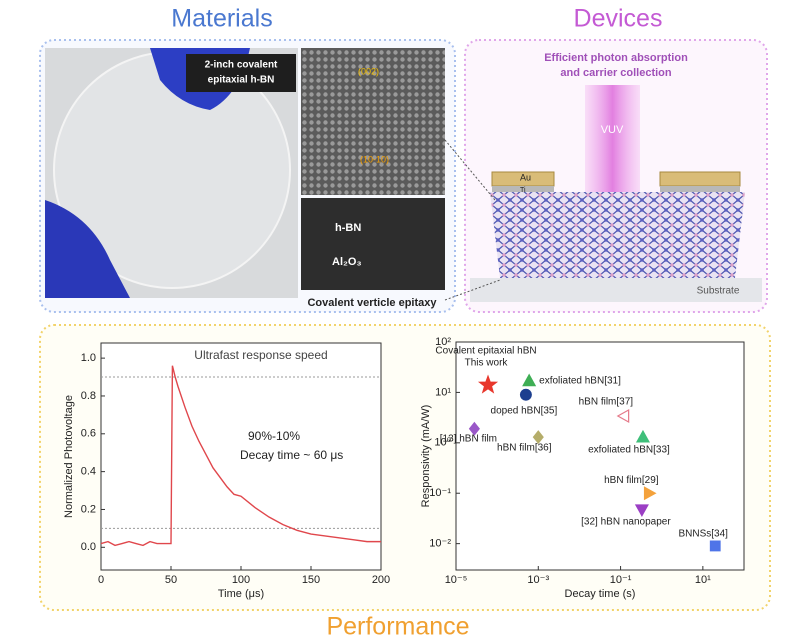 The height and width of the screenshot is (643, 794). I want to click on x-axis-label: Decay time (s), so click(600, 594).